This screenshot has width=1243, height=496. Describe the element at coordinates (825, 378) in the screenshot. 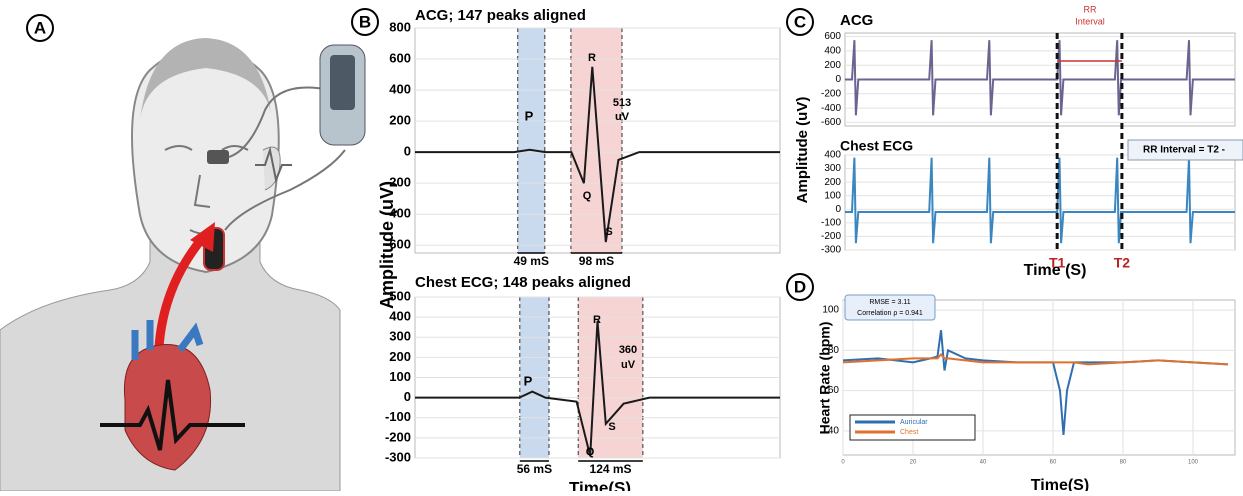

I see `y-axis-label: Heart Rate (bpm)` at that location.